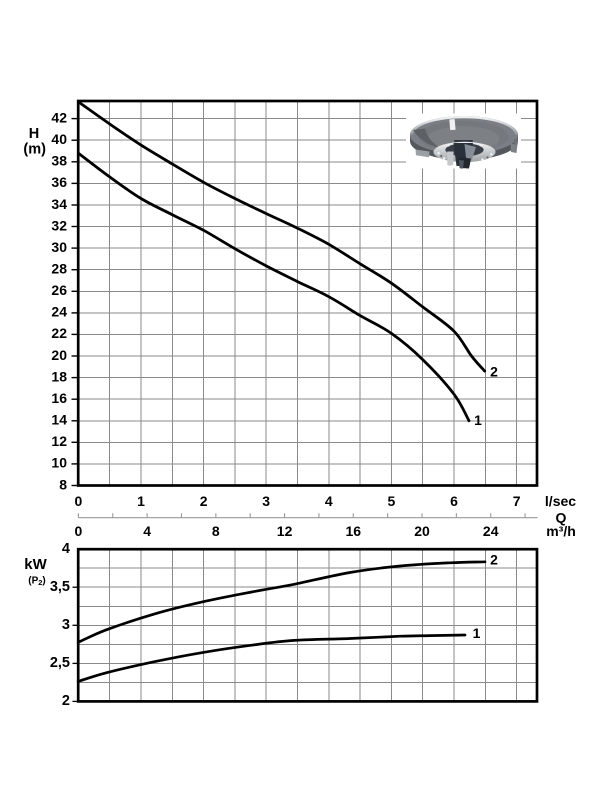  What do you see at coordinates (35, 564) in the screenshot?
I see `svg-text: kW` at bounding box center [35, 564].